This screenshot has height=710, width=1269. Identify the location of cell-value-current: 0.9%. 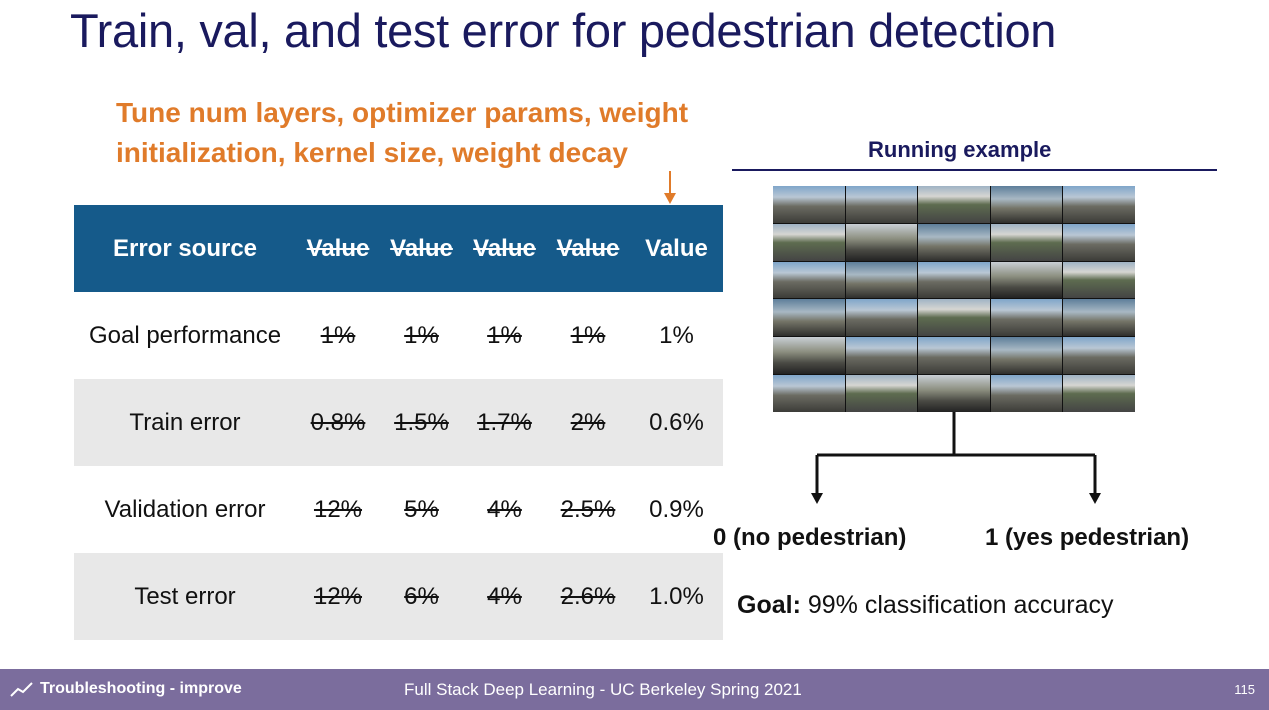
(676, 509).